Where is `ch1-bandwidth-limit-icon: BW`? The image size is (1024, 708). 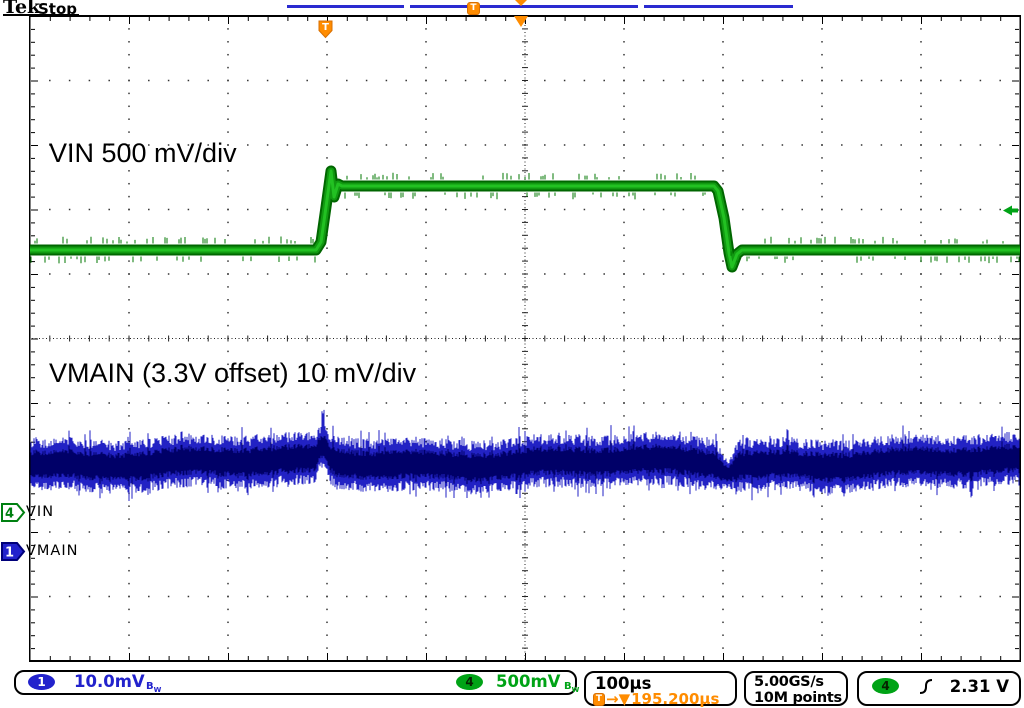 ch1-bandwidth-limit-icon: BW is located at coordinates (154, 687).